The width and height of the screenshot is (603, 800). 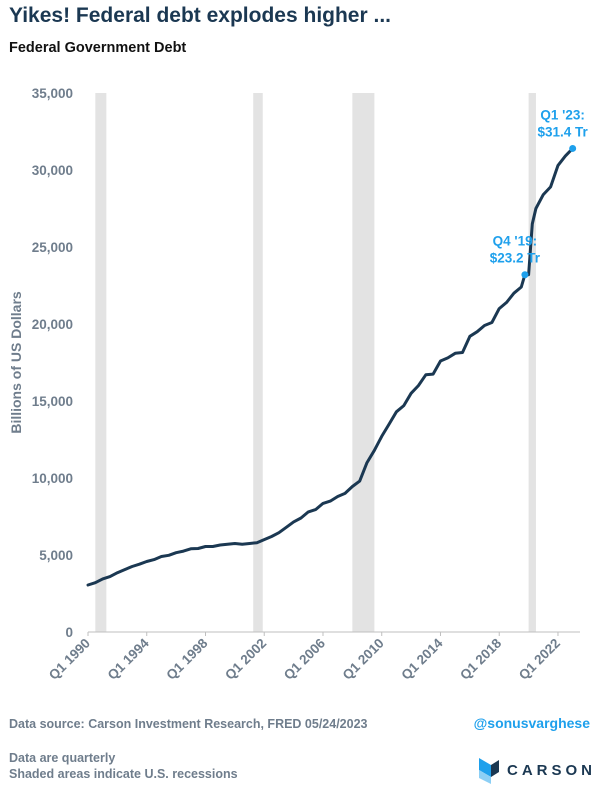 What do you see at coordinates (562, 114) in the screenshot?
I see `annotation-label-1: Q1 '23:` at bounding box center [562, 114].